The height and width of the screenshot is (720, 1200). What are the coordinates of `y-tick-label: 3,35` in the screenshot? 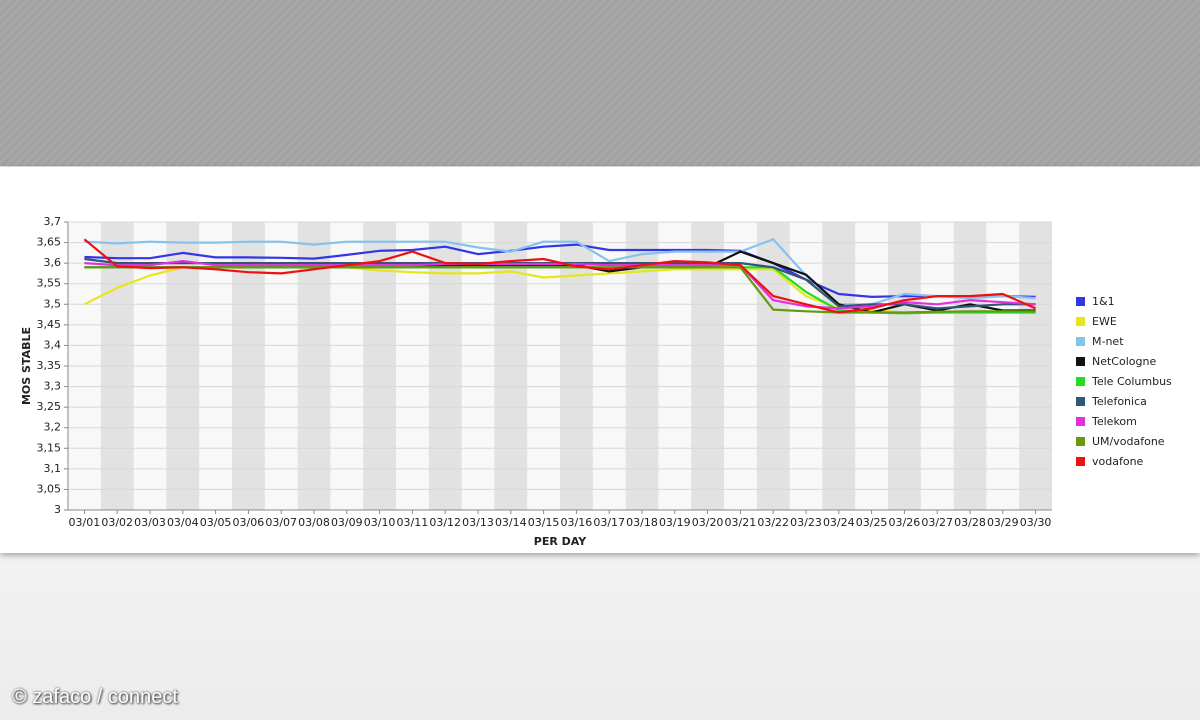 It's located at (49, 365).